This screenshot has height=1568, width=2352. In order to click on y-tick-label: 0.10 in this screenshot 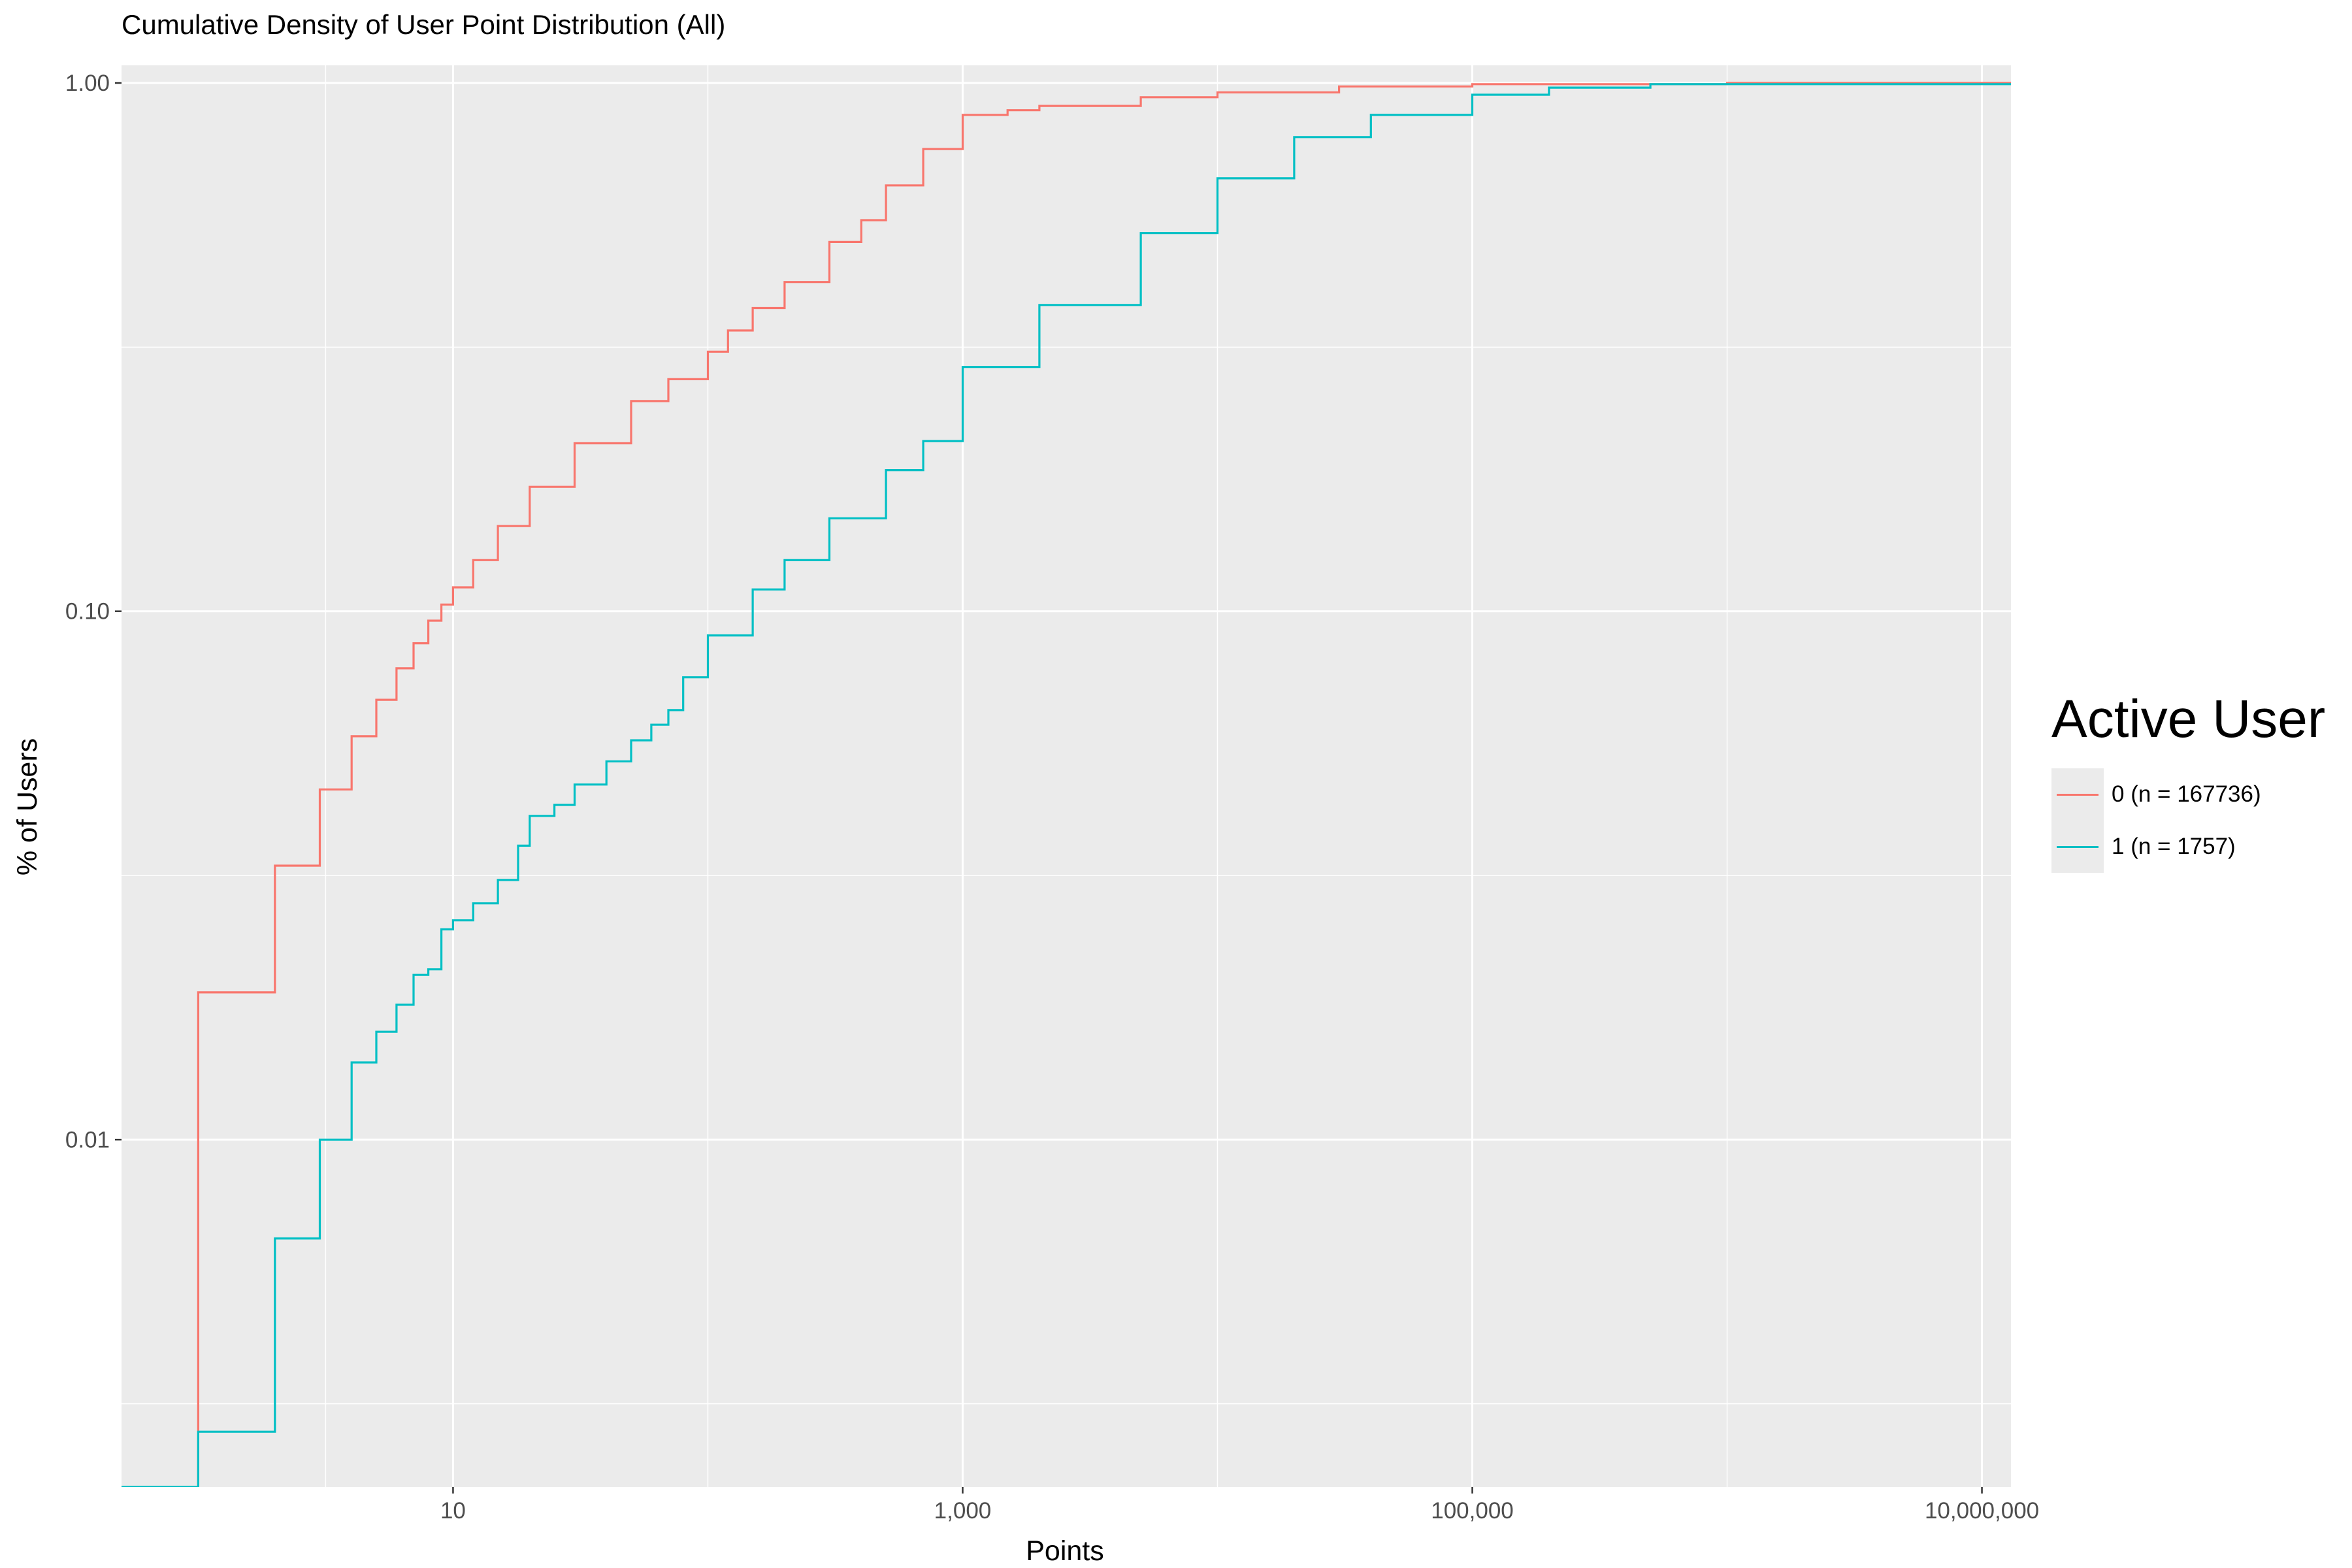, I will do `click(87, 612)`.